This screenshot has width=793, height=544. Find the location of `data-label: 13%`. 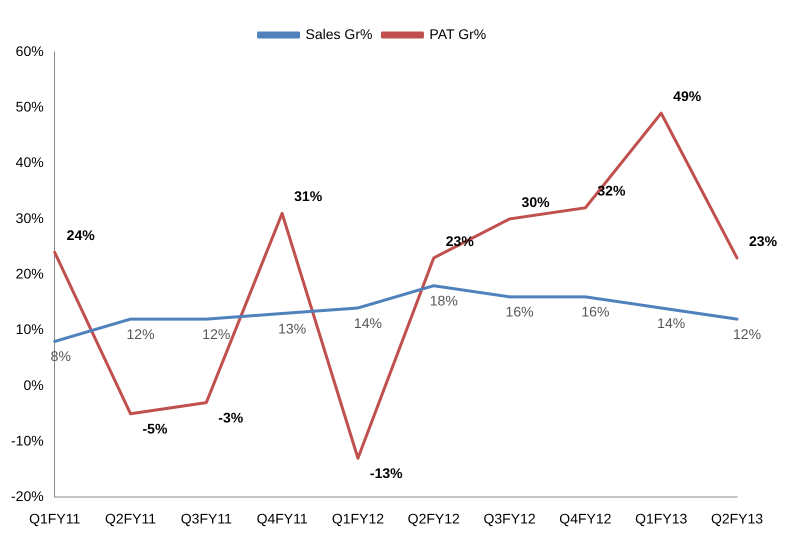

data-label: 13% is located at coordinates (292, 328).